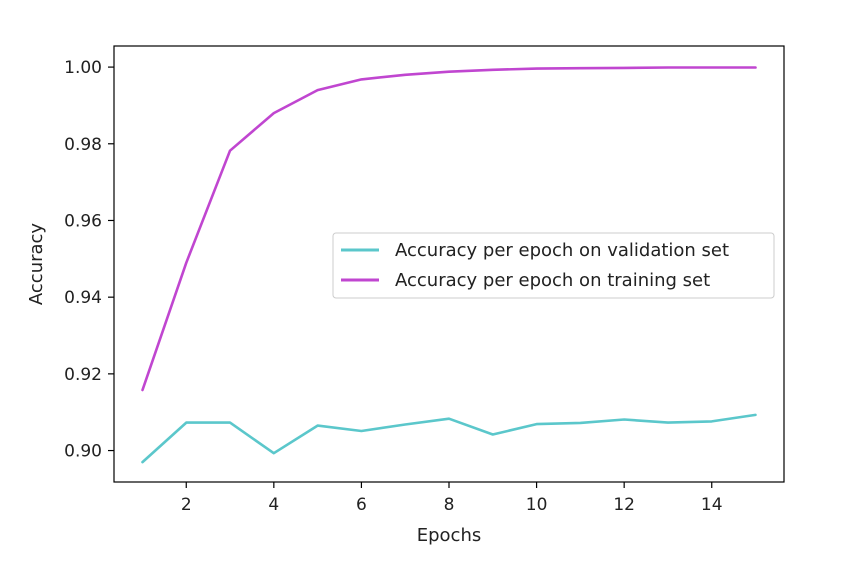  What do you see at coordinates (83, 68) in the screenshot?
I see `y-tick-label: 1.00` at bounding box center [83, 68].